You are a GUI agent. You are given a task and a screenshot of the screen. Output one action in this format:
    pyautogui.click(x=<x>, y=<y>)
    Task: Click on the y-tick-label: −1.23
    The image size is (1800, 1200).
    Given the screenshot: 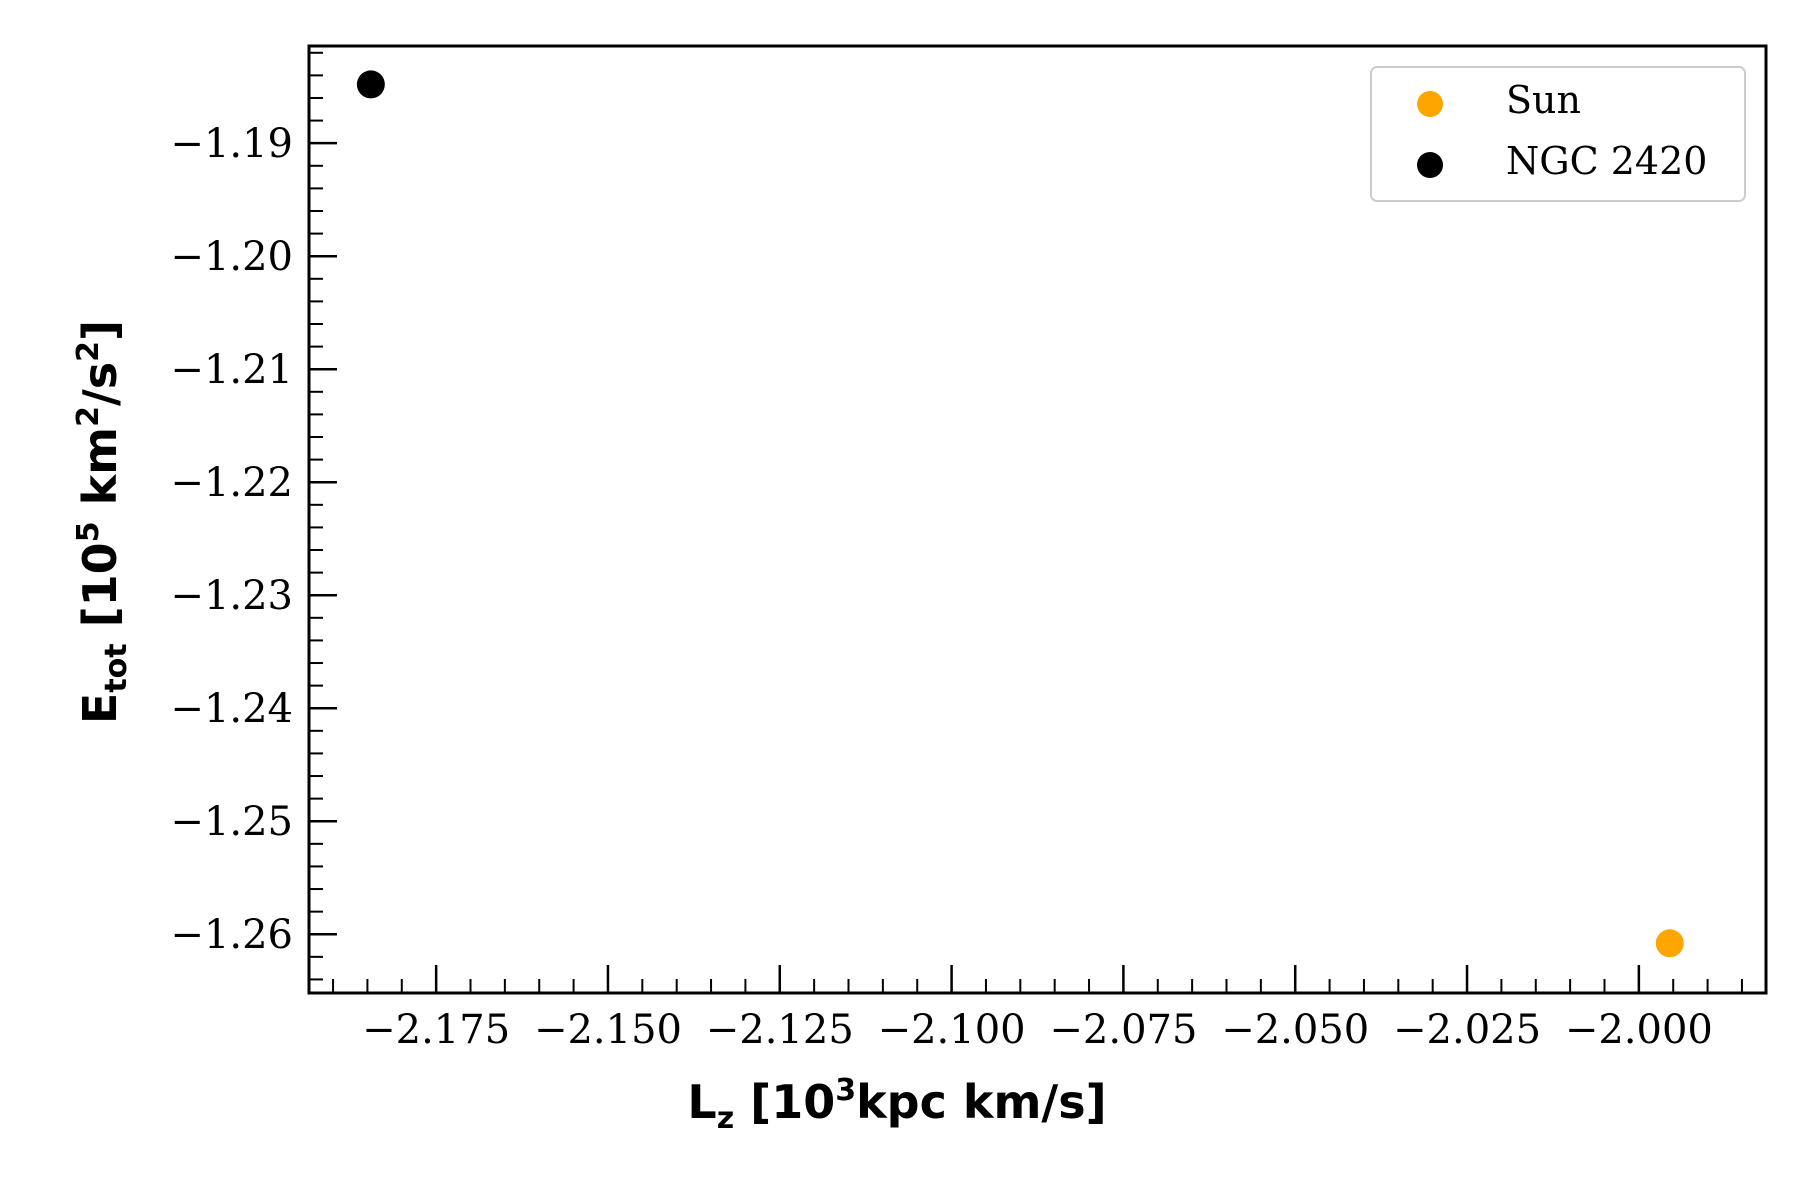 What is the action you would take?
    pyautogui.click(x=231, y=596)
    